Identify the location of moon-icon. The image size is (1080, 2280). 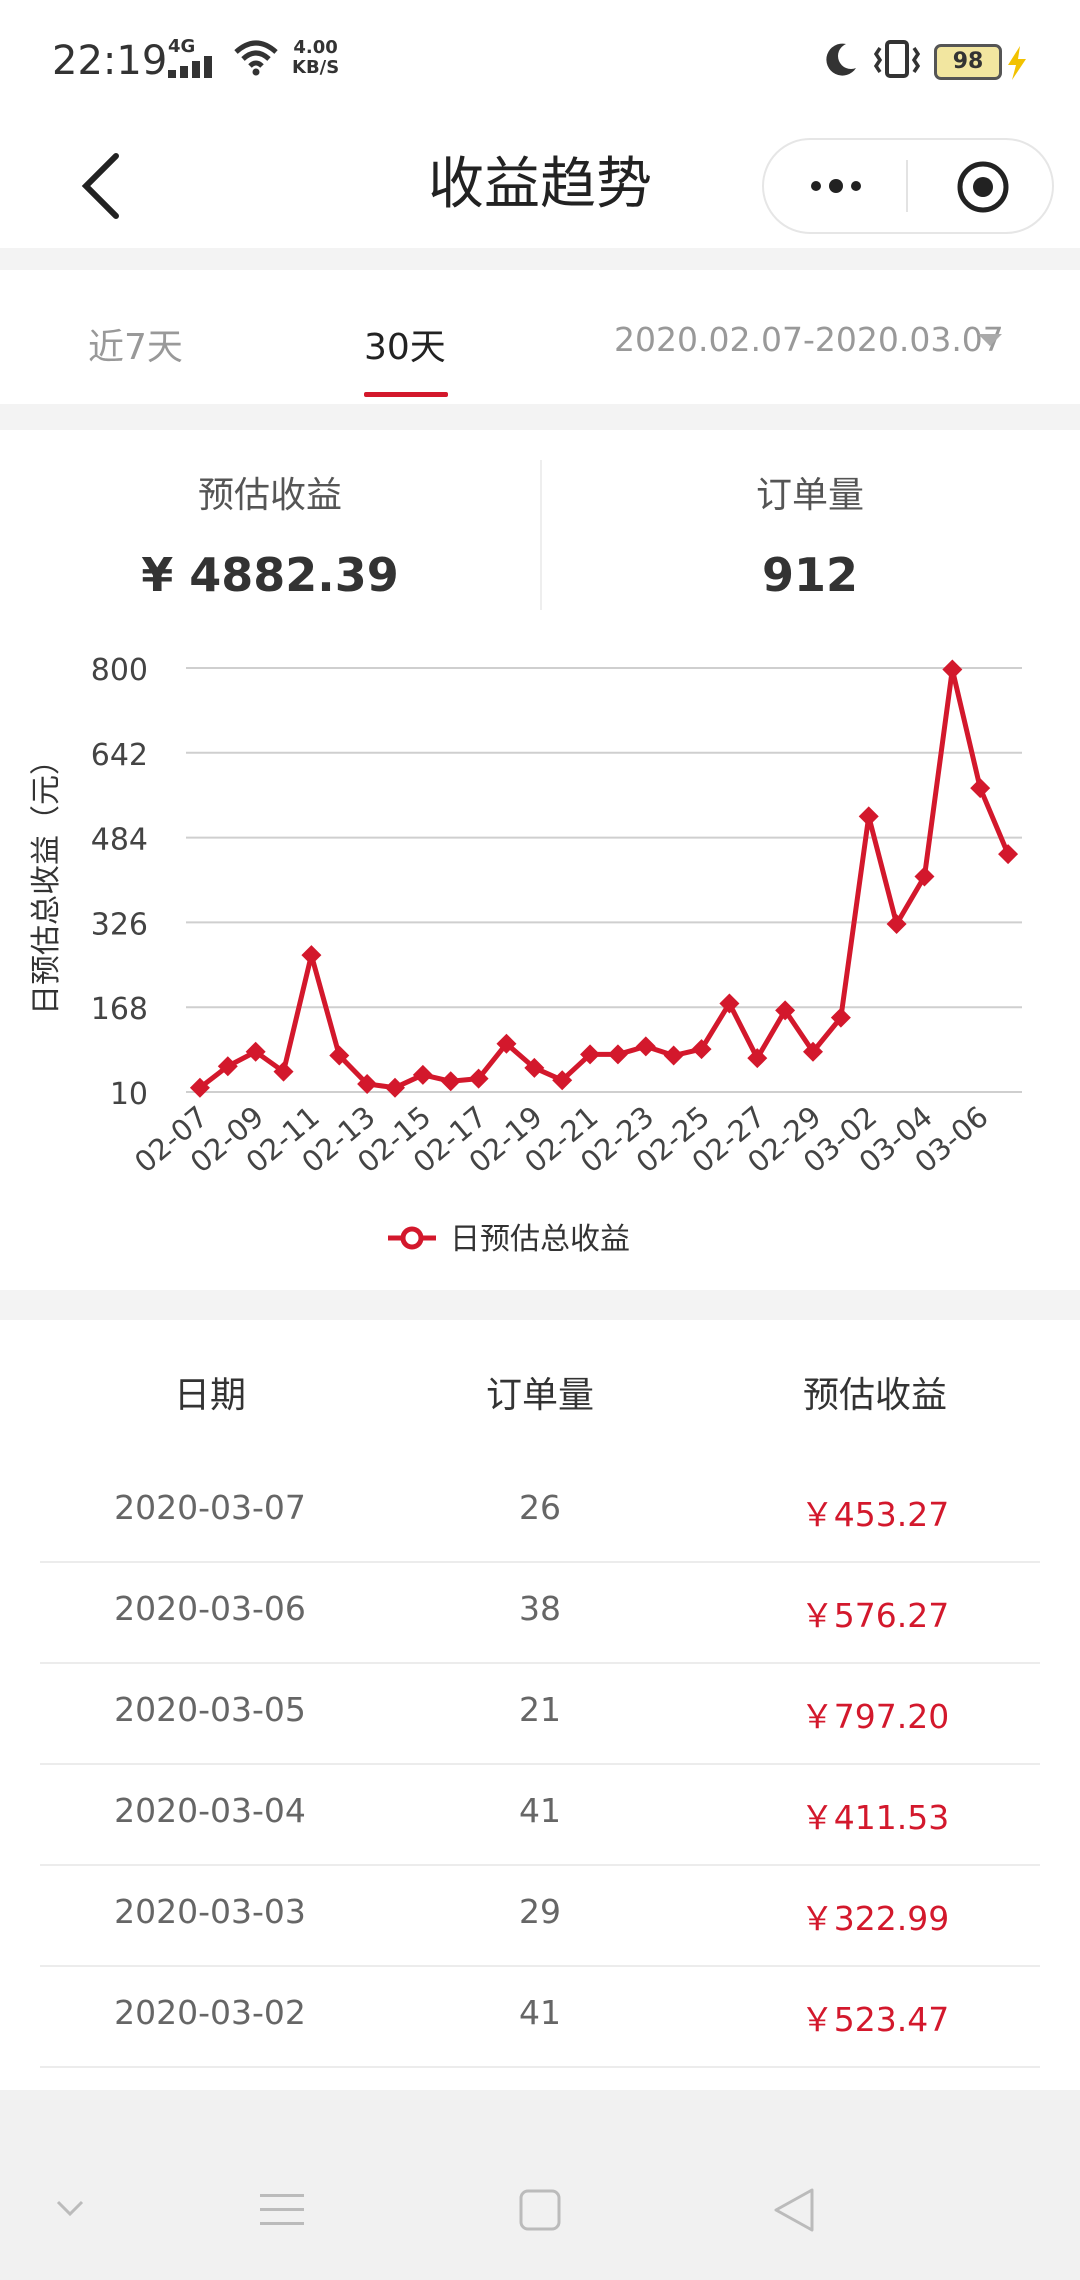
(841, 59).